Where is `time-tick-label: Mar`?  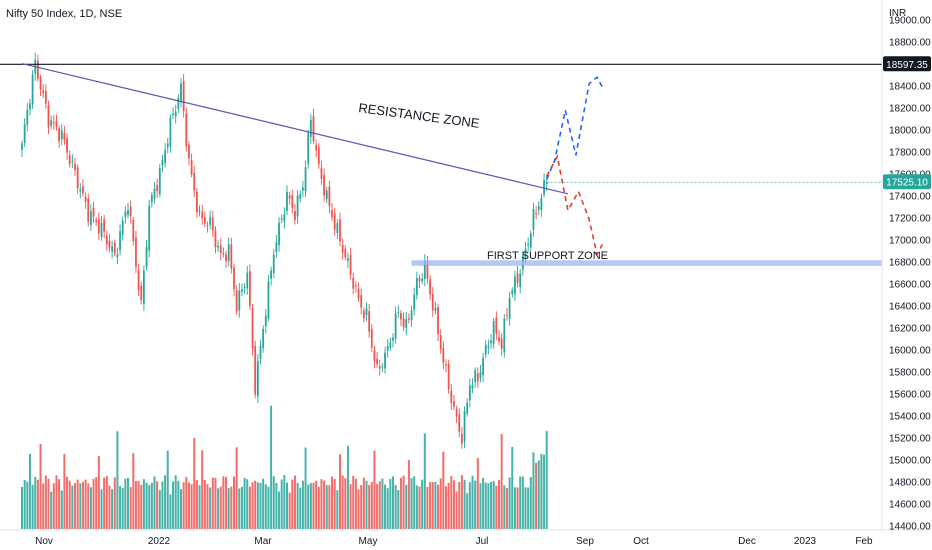 time-tick-label: Mar is located at coordinates (263, 541).